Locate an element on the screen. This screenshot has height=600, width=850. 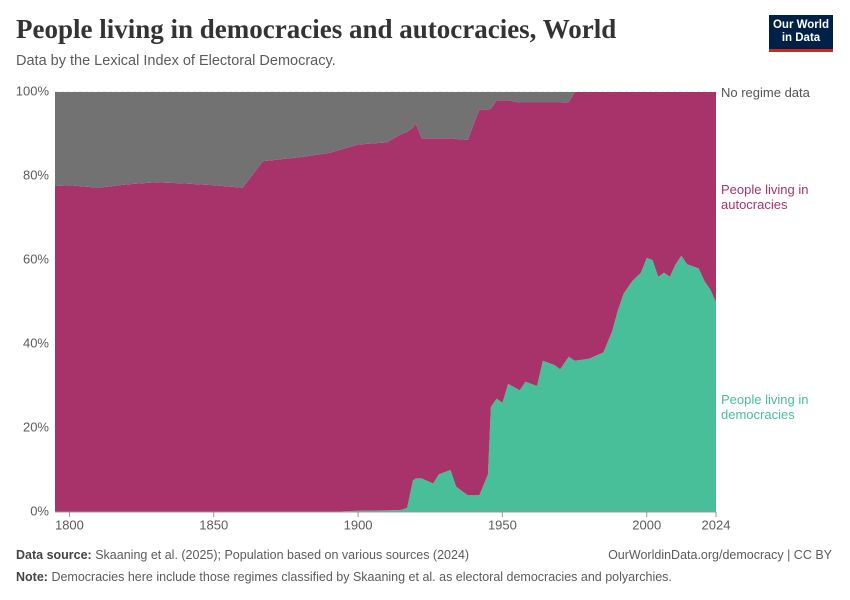
source-label: Data source: is located at coordinates (54, 555).